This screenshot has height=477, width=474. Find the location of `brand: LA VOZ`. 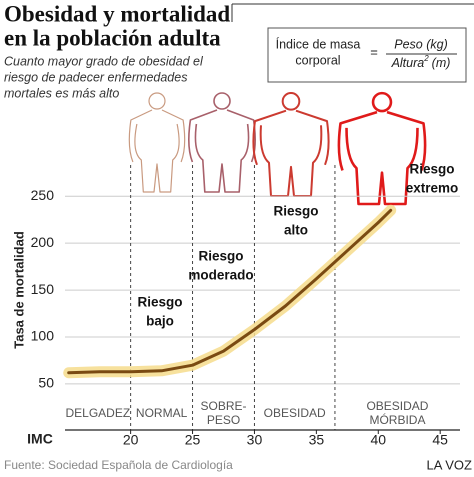

brand: LA VOZ is located at coordinates (449, 464).